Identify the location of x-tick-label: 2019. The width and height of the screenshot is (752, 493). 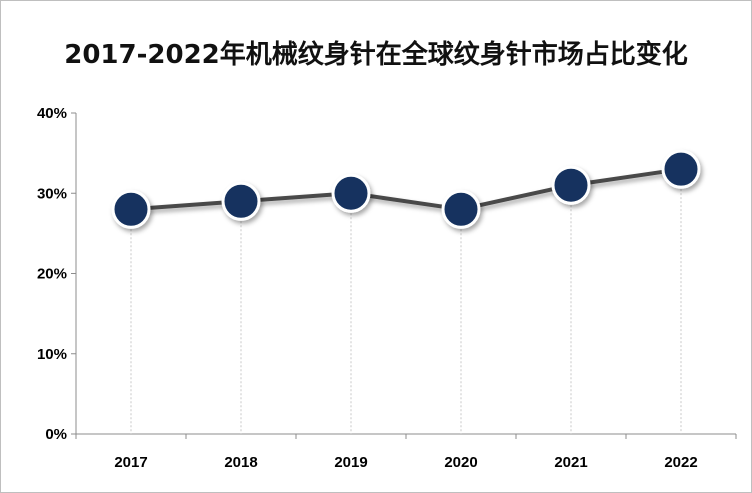
(350, 462).